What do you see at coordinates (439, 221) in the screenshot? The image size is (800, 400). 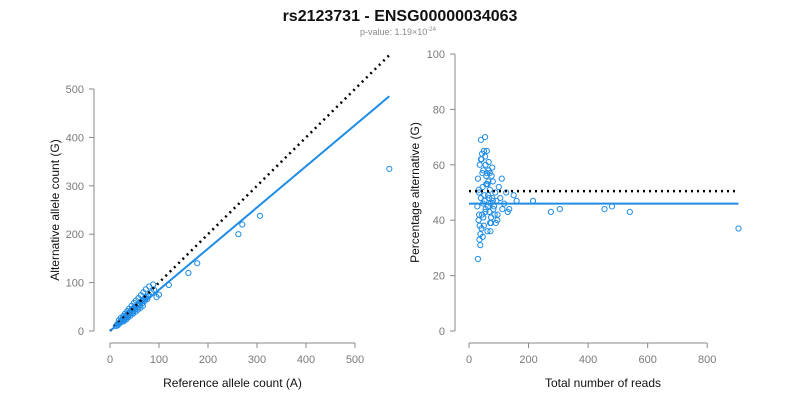 I see `y-tick-label: 40` at bounding box center [439, 221].